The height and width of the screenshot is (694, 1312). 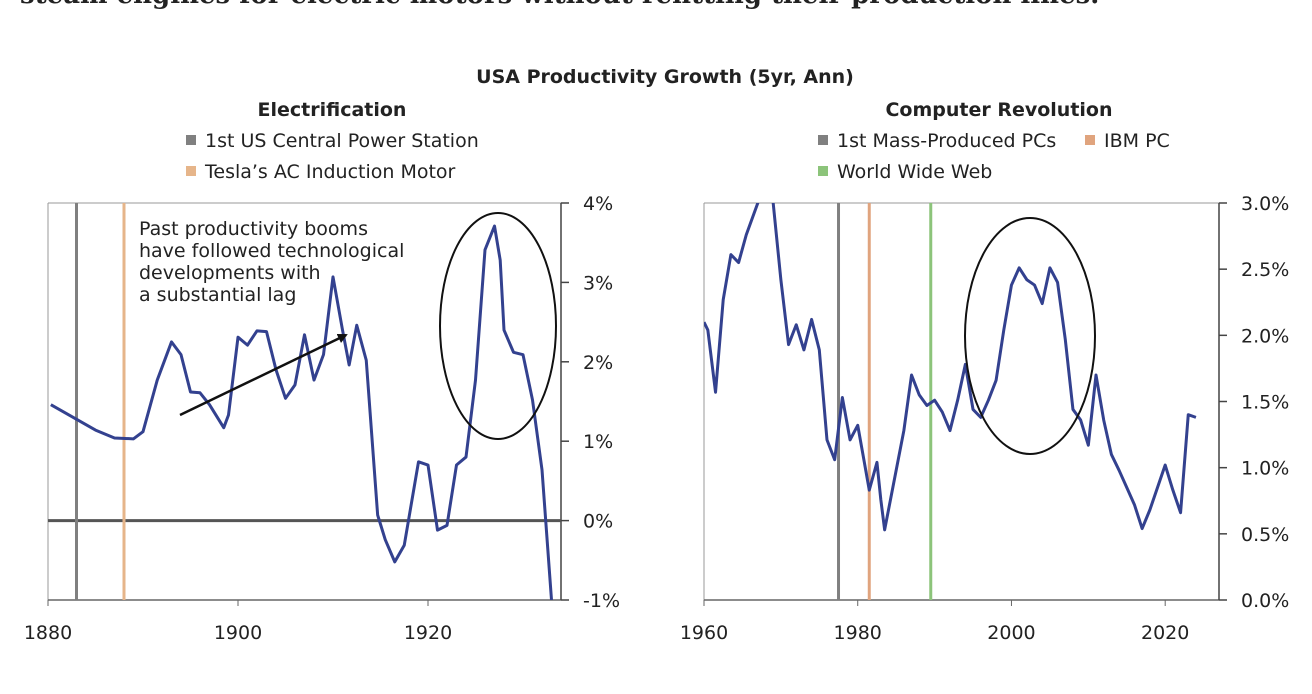 I want to click on x-tick-label: 1900, so click(x=238, y=633).